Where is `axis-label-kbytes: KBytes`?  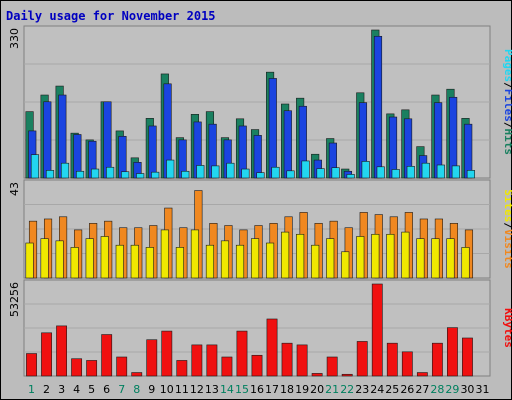 axis-label-kbytes: KBytes is located at coordinates (507, 328).